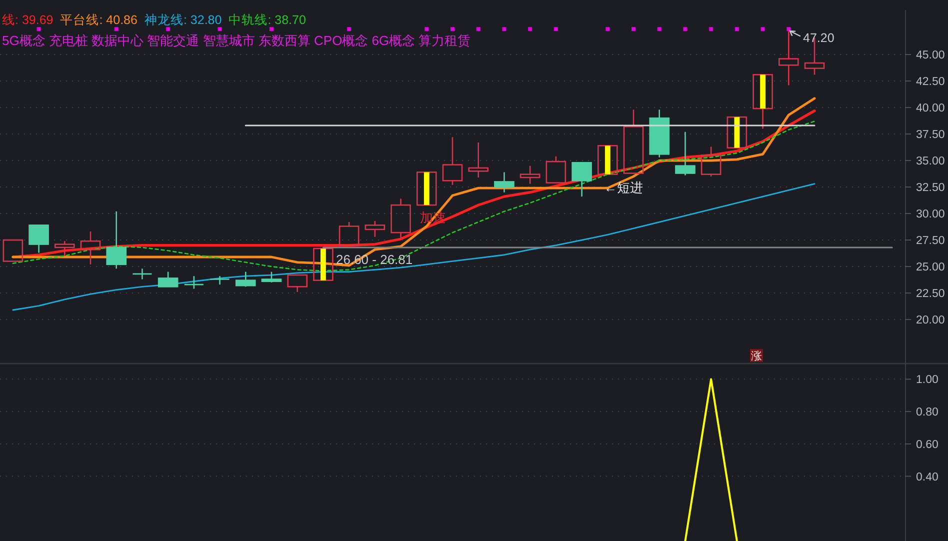  What do you see at coordinates (930, 214) in the screenshot?
I see `y-tick-label: 30.00` at bounding box center [930, 214].